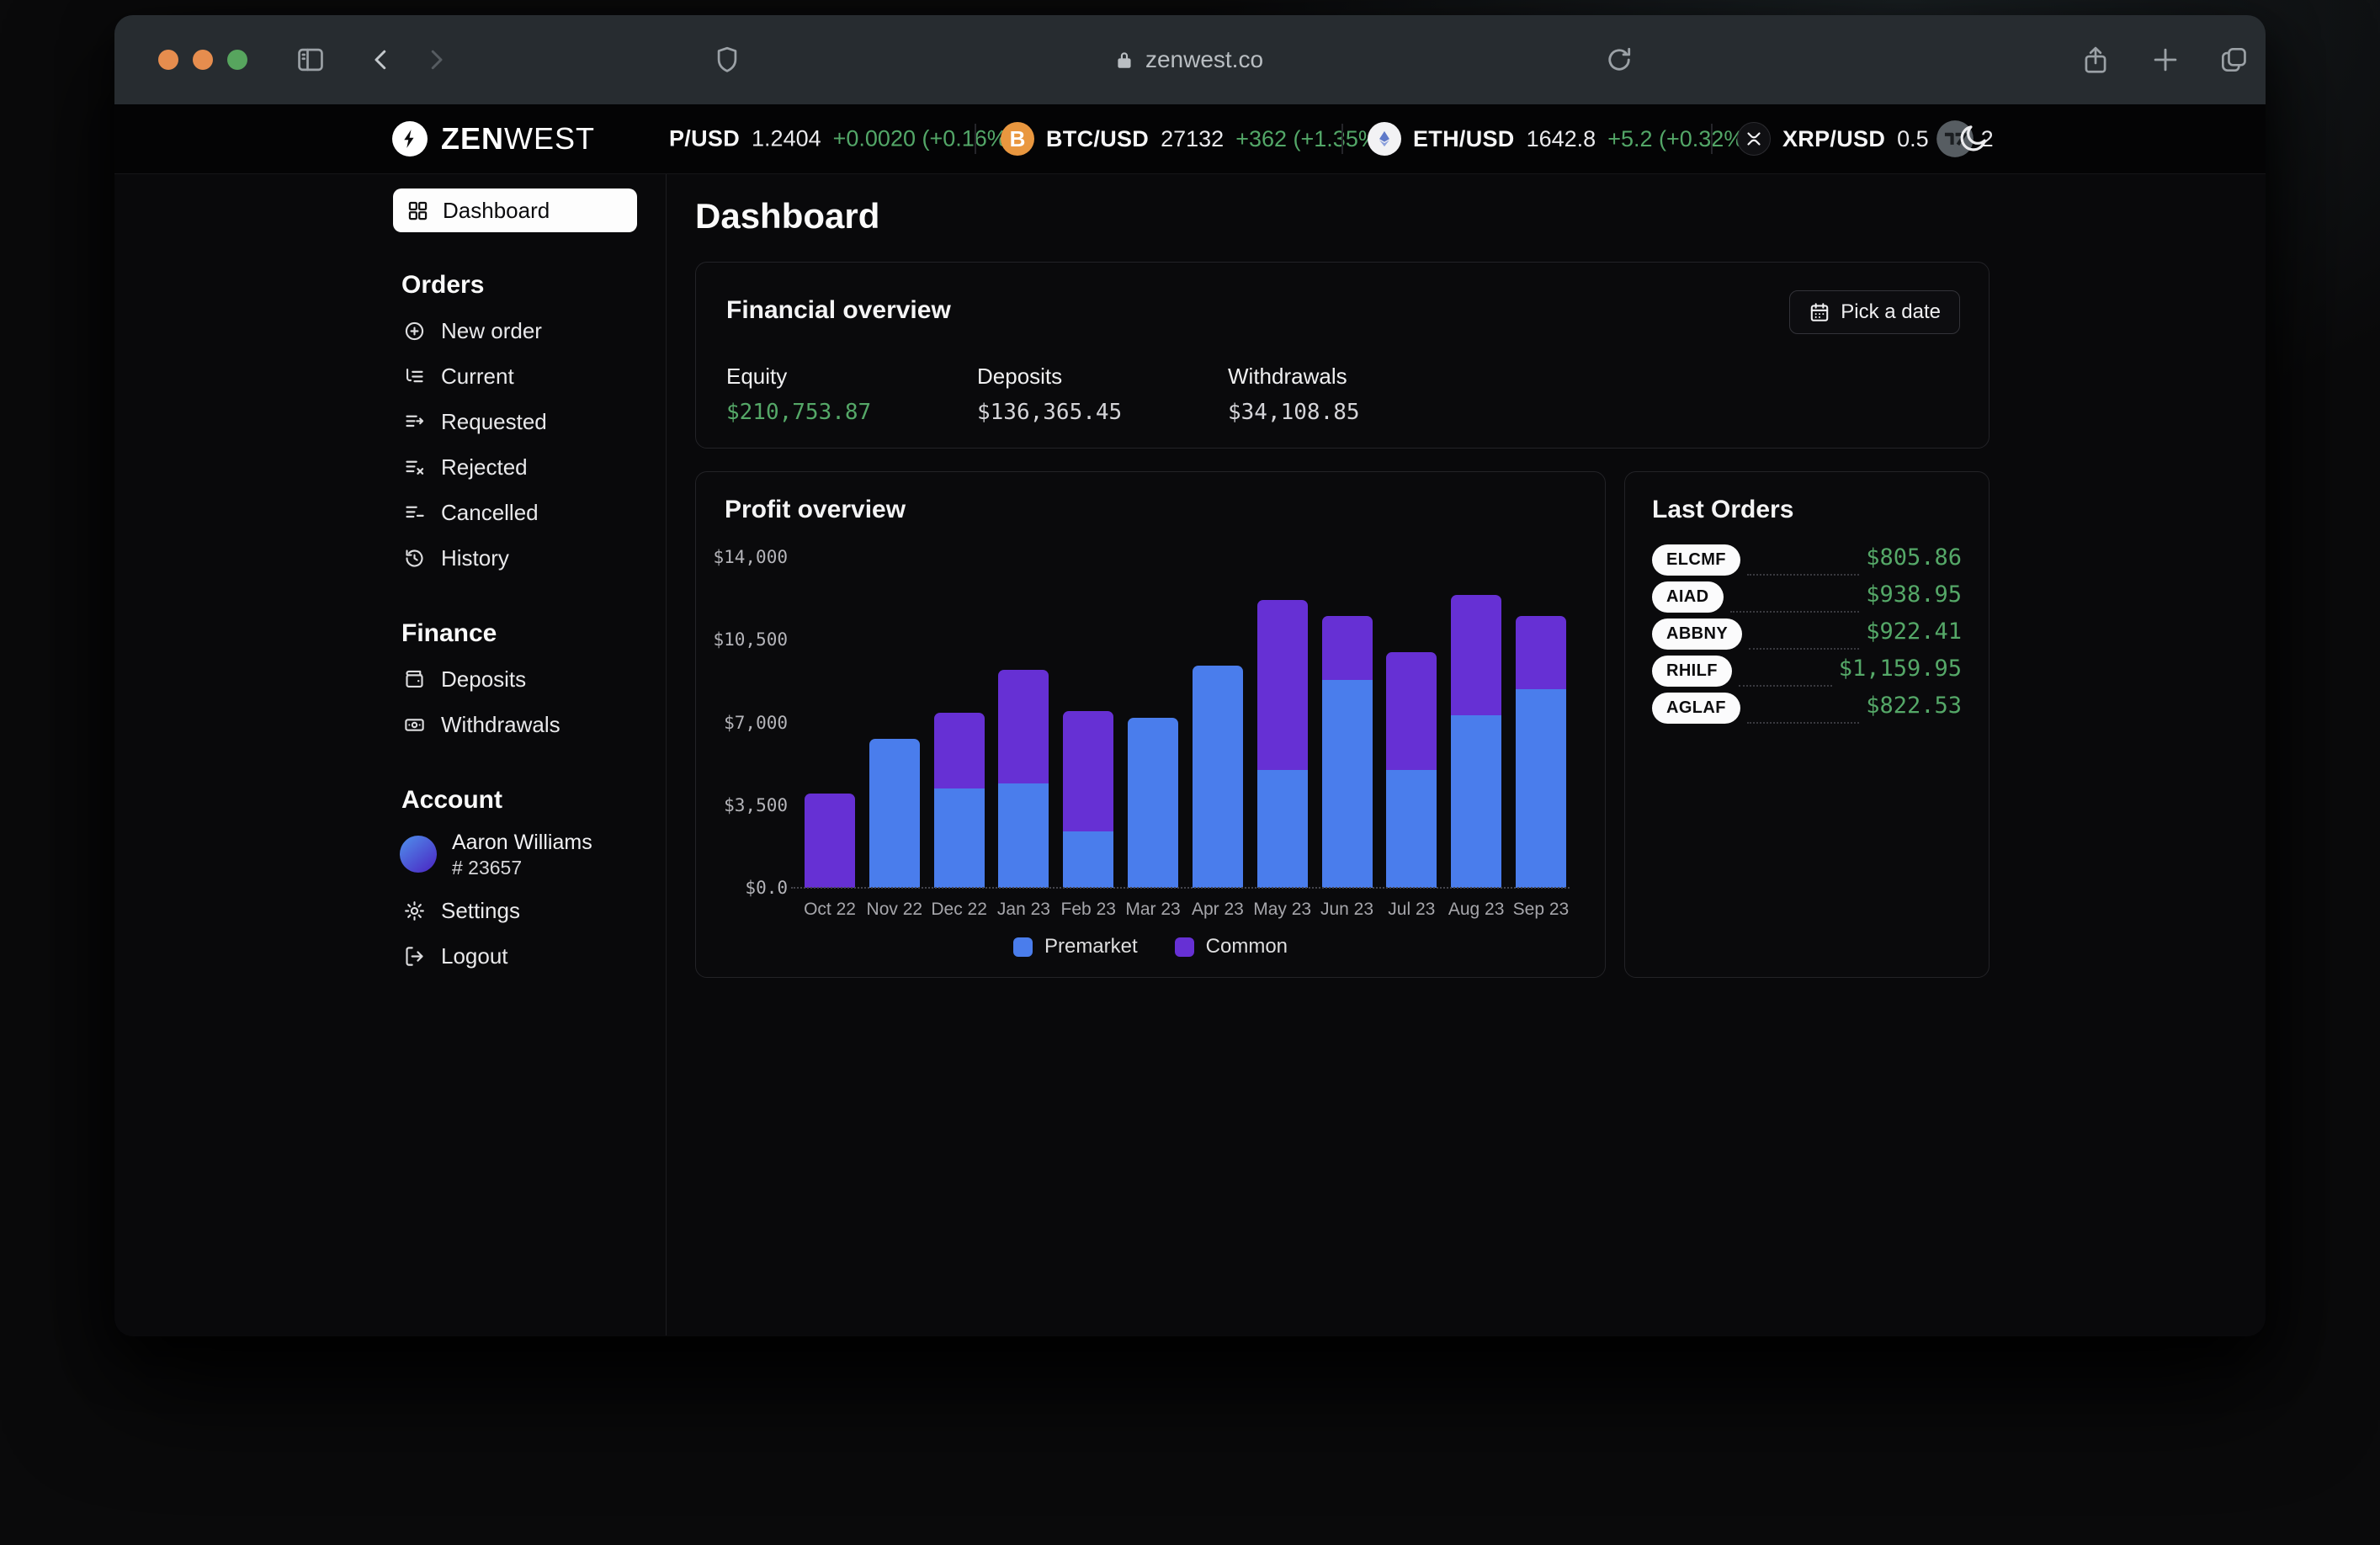  Describe the element at coordinates (436, 60) in the screenshot. I see `forward-button` at that location.